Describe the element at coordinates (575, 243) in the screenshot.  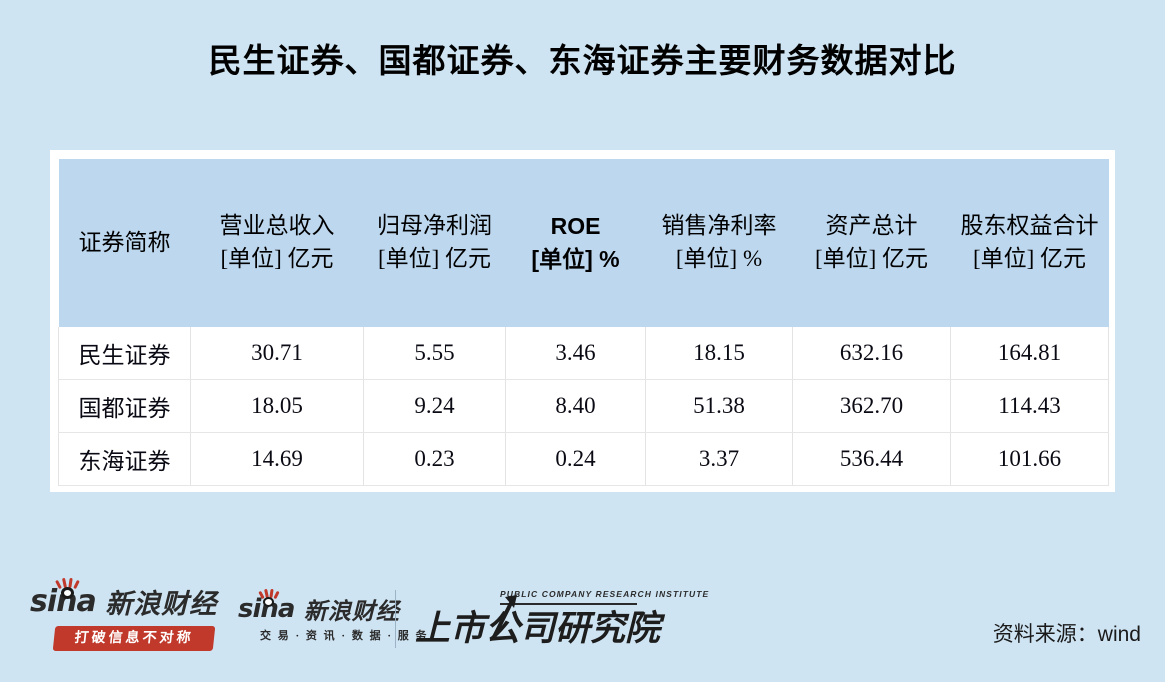
I see `column-header-roe: ROE [单位] %` at that location.